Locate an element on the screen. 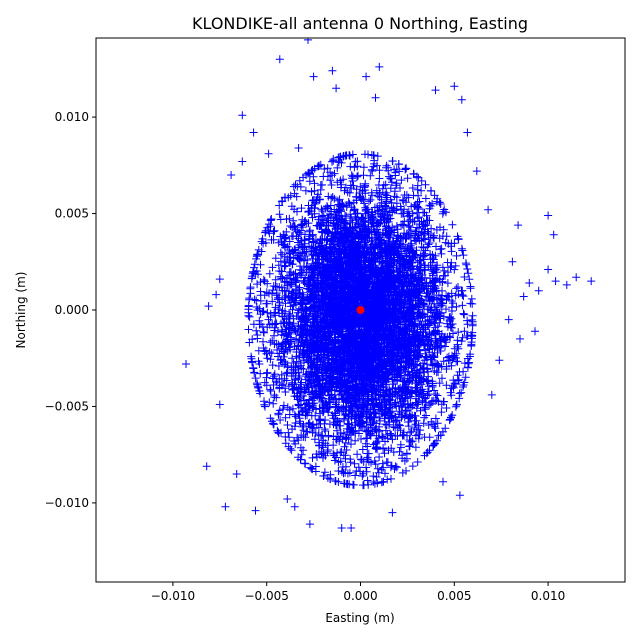  x-axis: −0.010 −0.005 0.000 0.005 0.010 is located at coordinates (358, 592).